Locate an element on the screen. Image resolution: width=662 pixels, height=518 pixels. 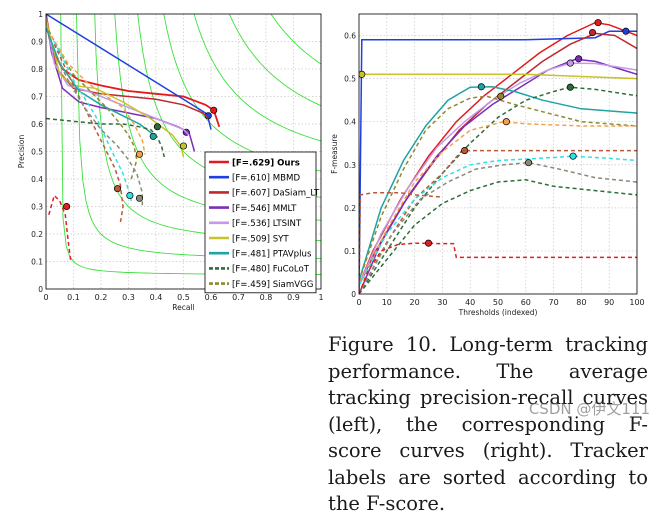
pr-y-tick-label: 1 is located at coordinates (40, 14).